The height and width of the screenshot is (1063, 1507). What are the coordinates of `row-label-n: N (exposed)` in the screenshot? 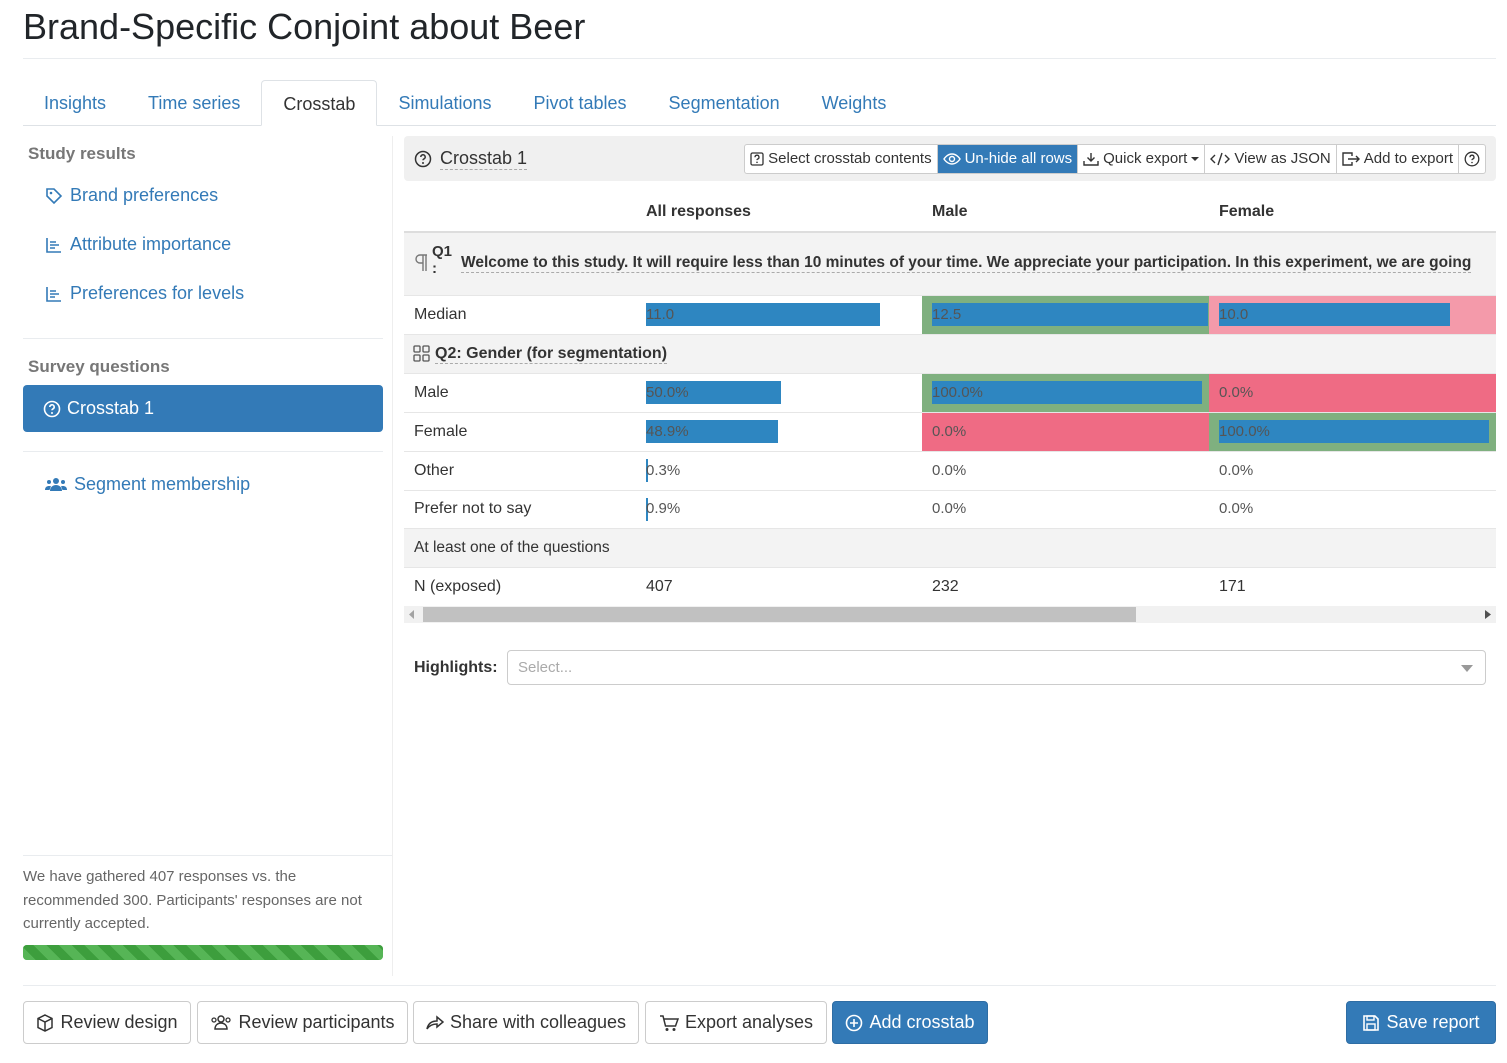 It's located at (458, 586).